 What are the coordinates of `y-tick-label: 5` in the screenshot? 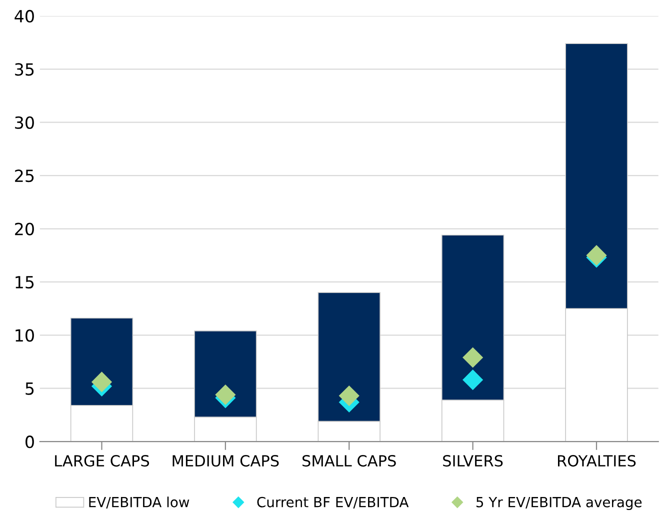 It's located at (30, 388).